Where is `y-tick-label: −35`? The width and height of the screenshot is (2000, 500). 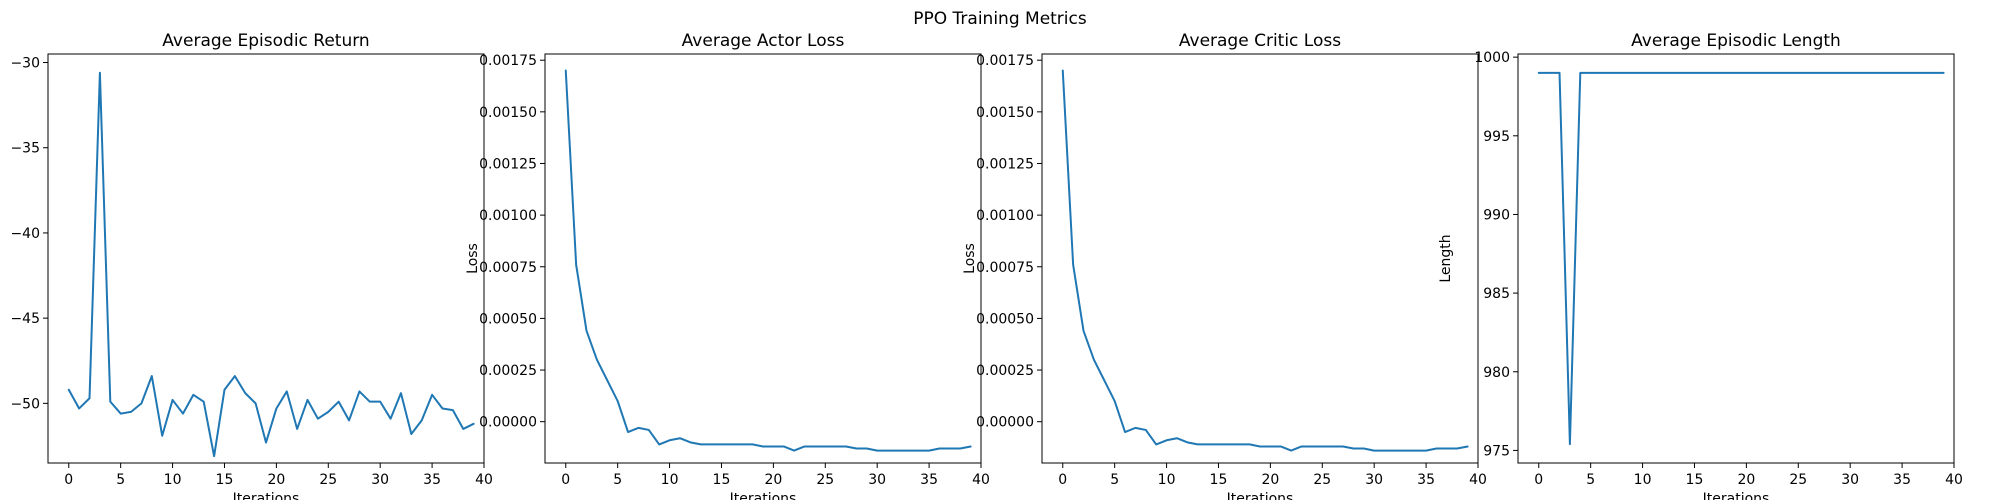
y-tick-label: −35 is located at coordinates (25, 149).